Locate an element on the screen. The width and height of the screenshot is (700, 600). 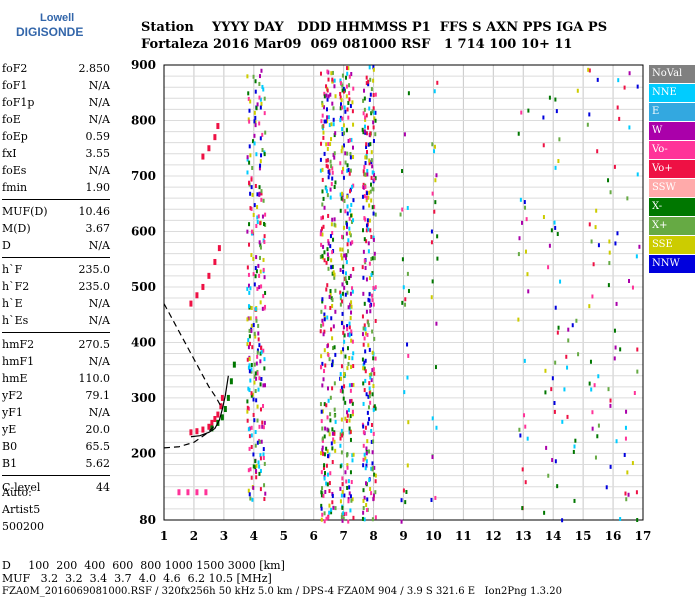
x-tick-label: 17 is located at coordinates (643, 536).